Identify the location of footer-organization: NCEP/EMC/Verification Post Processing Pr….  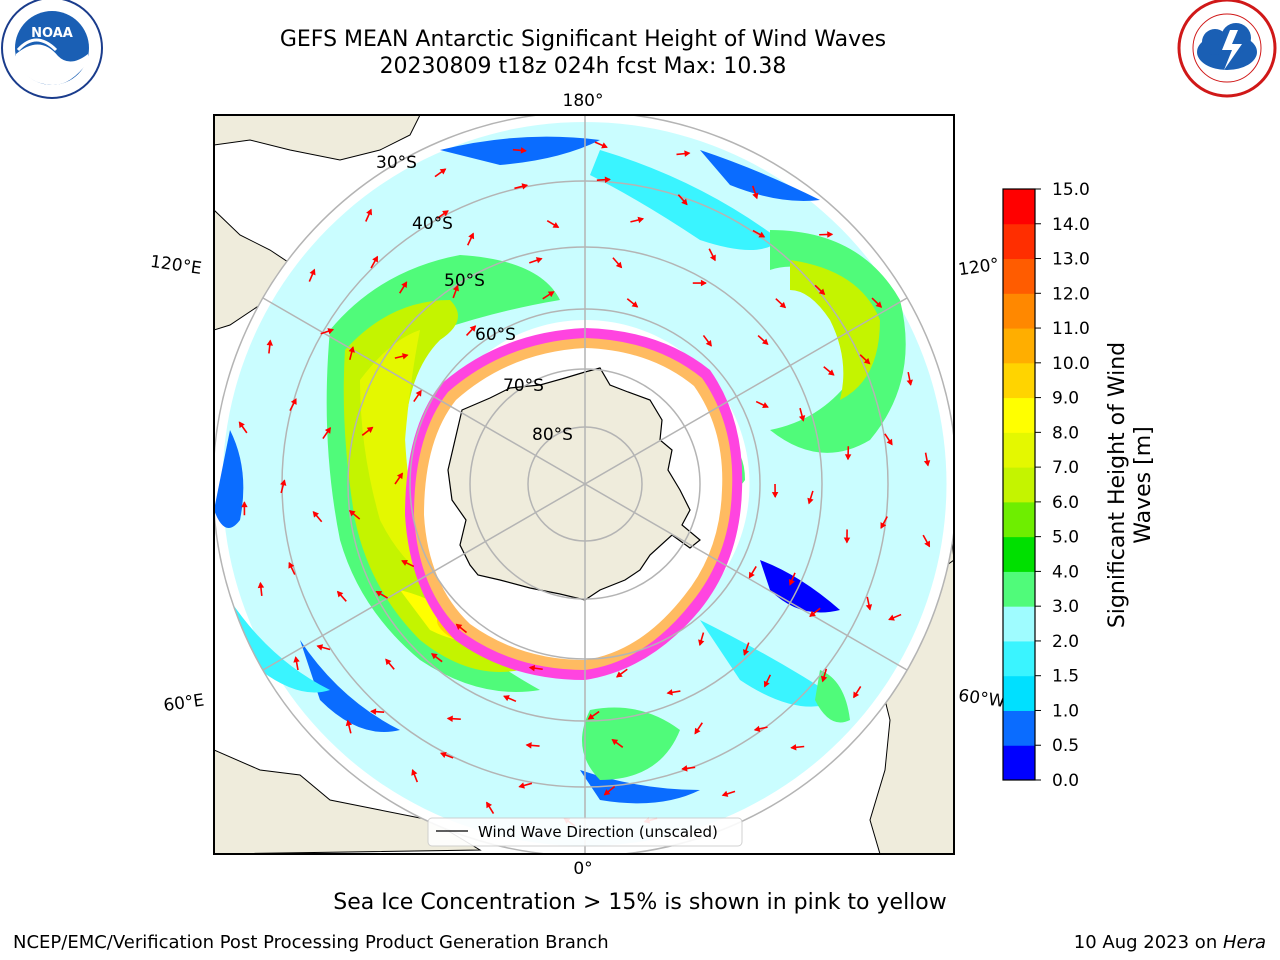
(311, 942).